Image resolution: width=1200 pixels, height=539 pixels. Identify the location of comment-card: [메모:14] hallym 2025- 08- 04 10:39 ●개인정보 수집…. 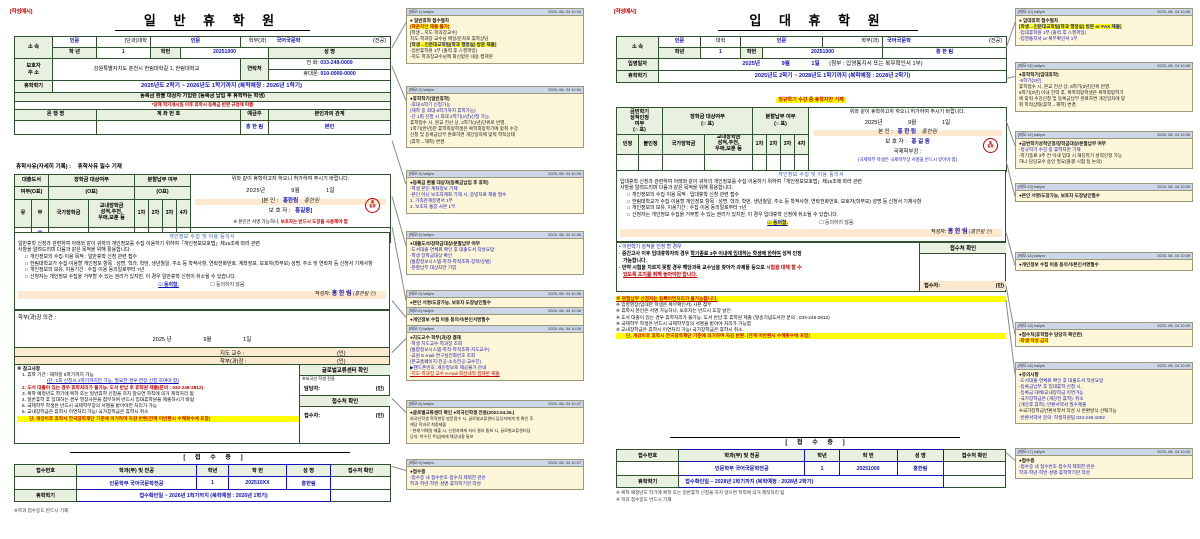
(1104, 262).